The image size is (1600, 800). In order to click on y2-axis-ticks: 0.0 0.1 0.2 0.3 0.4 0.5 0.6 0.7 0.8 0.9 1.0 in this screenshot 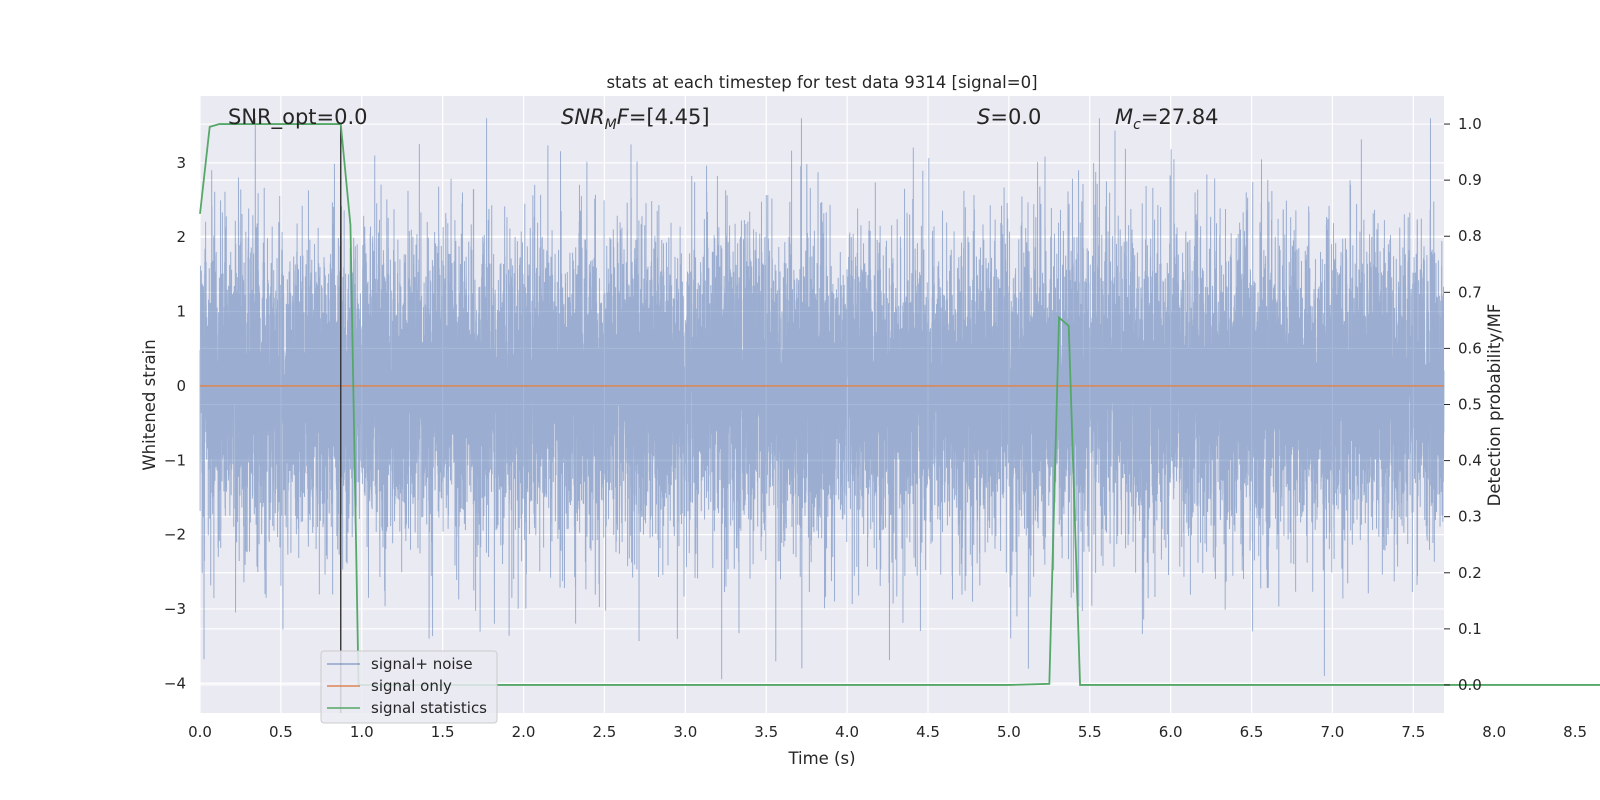, I will do `click(1463, 404)`.